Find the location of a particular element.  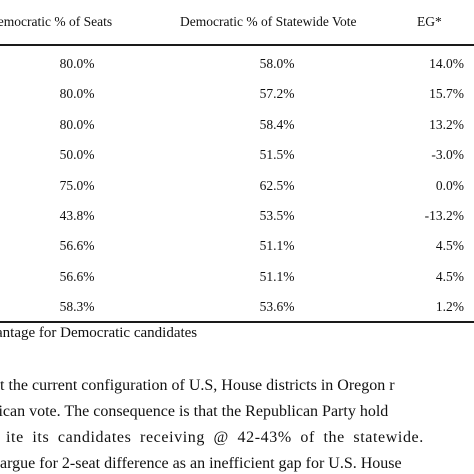

cell-dem-vote: 58.0% is located at coordinates (277, 63).